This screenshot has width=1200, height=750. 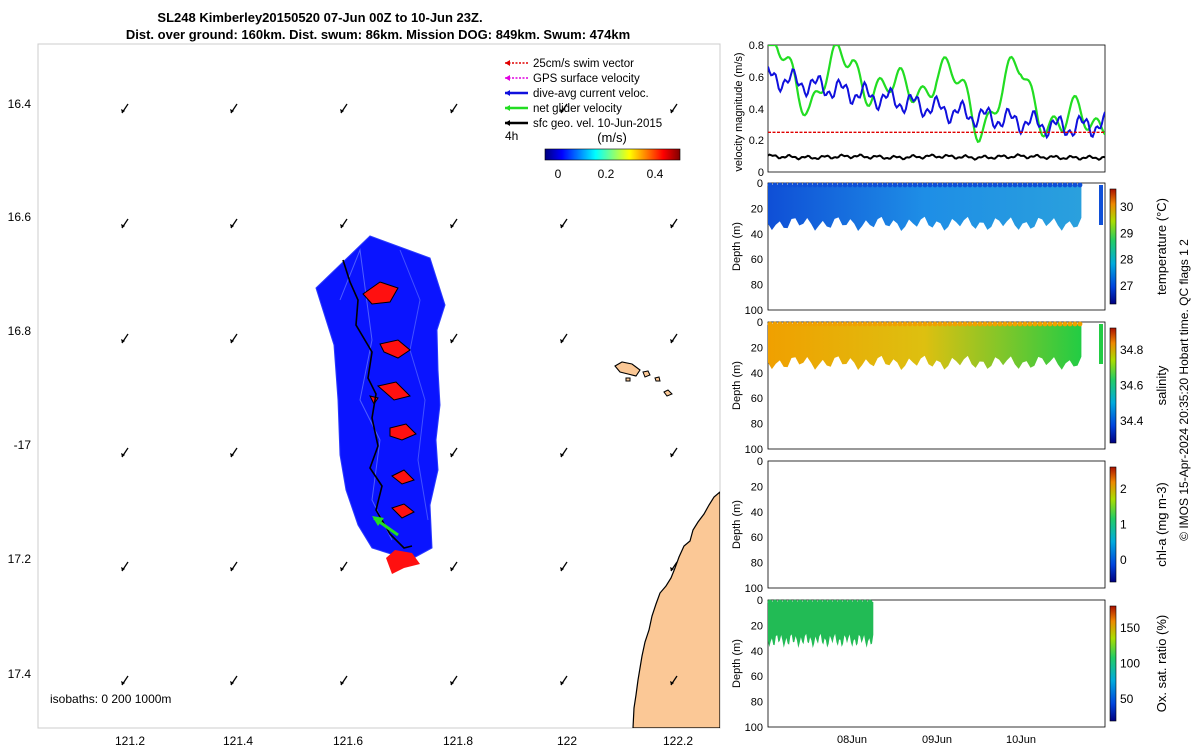 I want to click on depth-tick: 100, so click(x=754, y=589).